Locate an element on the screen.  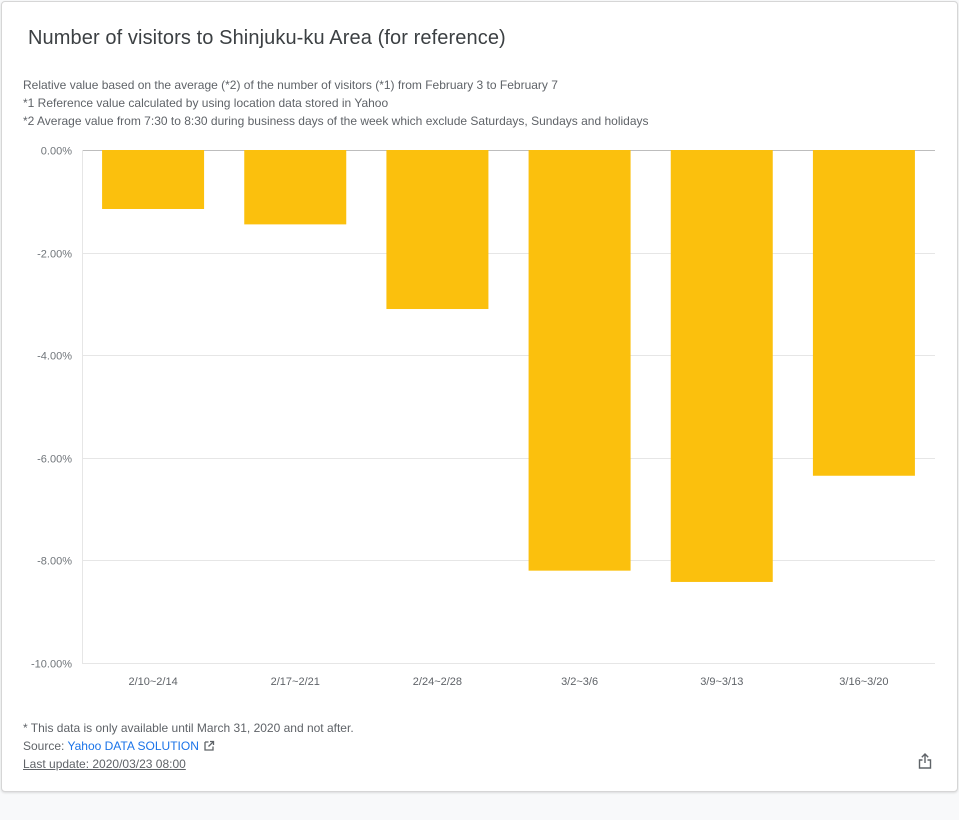
x-tick-label: 3/2~3/6 is located at coordinates (579, 682).